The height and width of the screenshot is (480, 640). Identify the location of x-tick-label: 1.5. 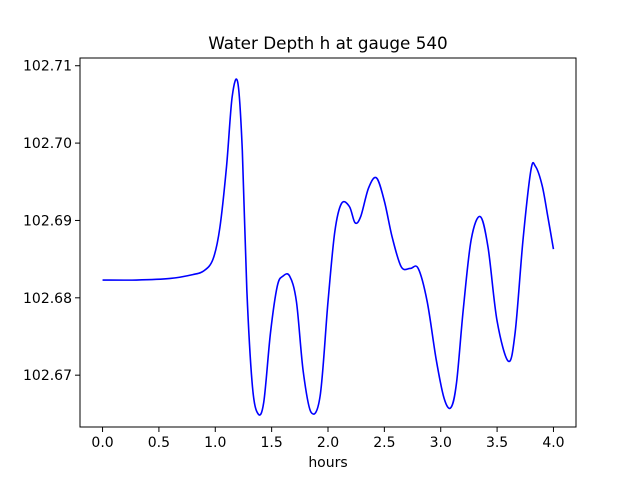
(272, 443).